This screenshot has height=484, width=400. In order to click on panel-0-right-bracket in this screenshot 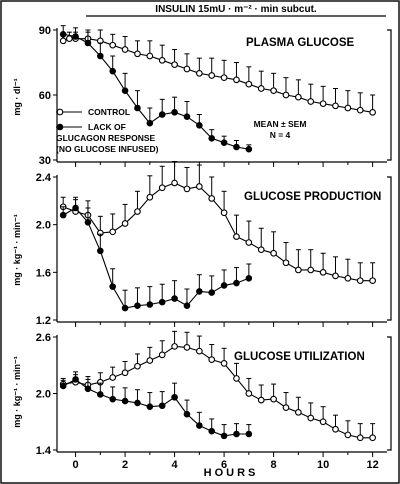, I will do `click(389, 95)`.